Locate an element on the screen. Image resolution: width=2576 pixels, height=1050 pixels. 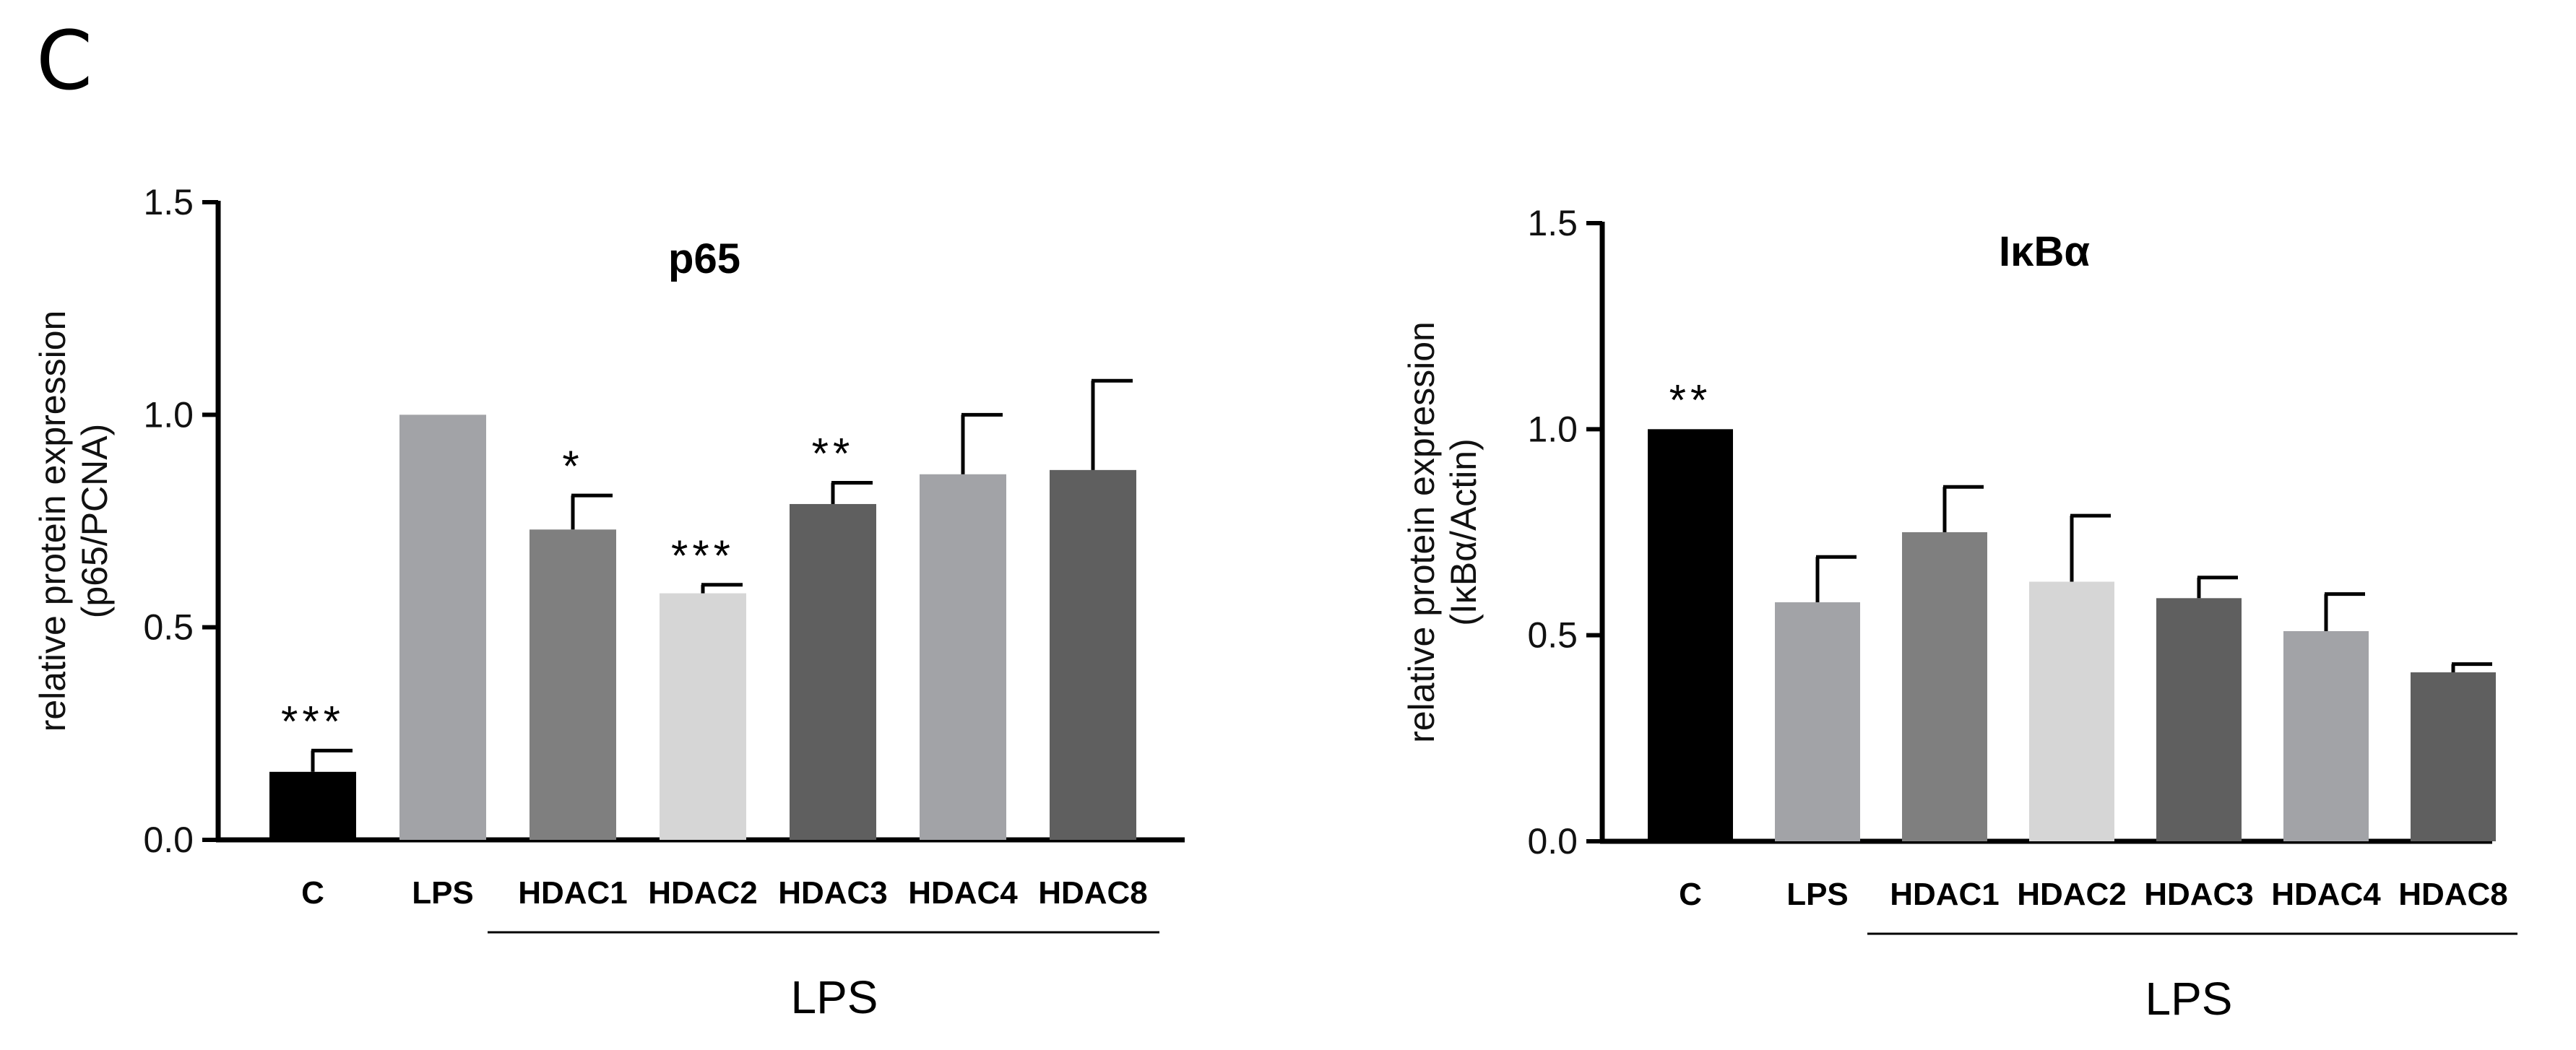
chart2-y-tick-label: 1.0 is located at coordinates (1552, 429).